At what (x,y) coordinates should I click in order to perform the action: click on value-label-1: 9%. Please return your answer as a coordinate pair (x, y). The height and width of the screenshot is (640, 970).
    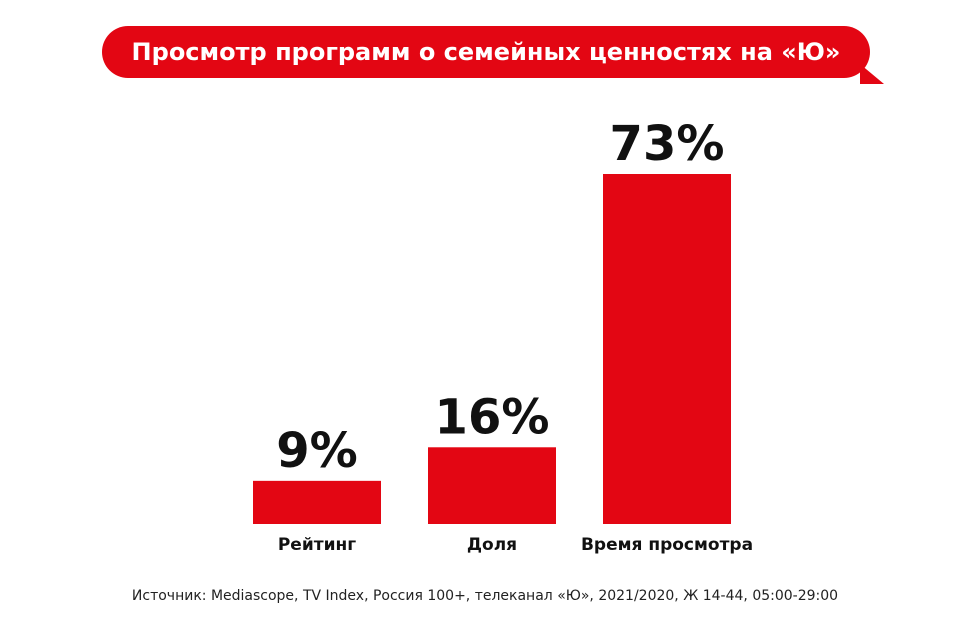
    Looking at the image, I should click on (317, 451).